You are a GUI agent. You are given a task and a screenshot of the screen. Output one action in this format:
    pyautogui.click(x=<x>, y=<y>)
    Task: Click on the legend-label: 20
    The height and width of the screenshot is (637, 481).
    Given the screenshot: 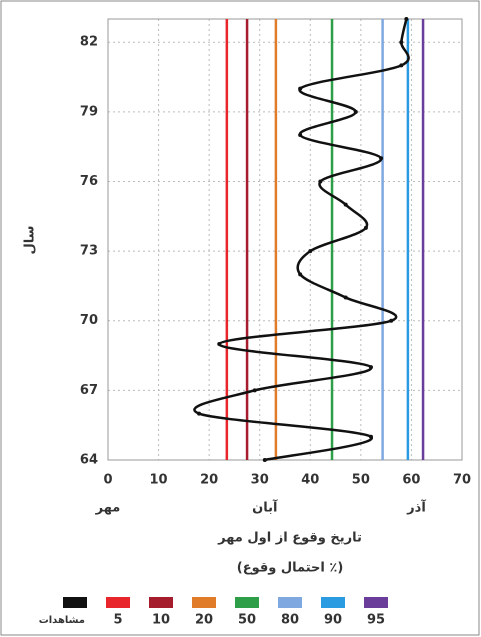 What is the action you would take?
    pyautogui.click(x=204, y=620)
    